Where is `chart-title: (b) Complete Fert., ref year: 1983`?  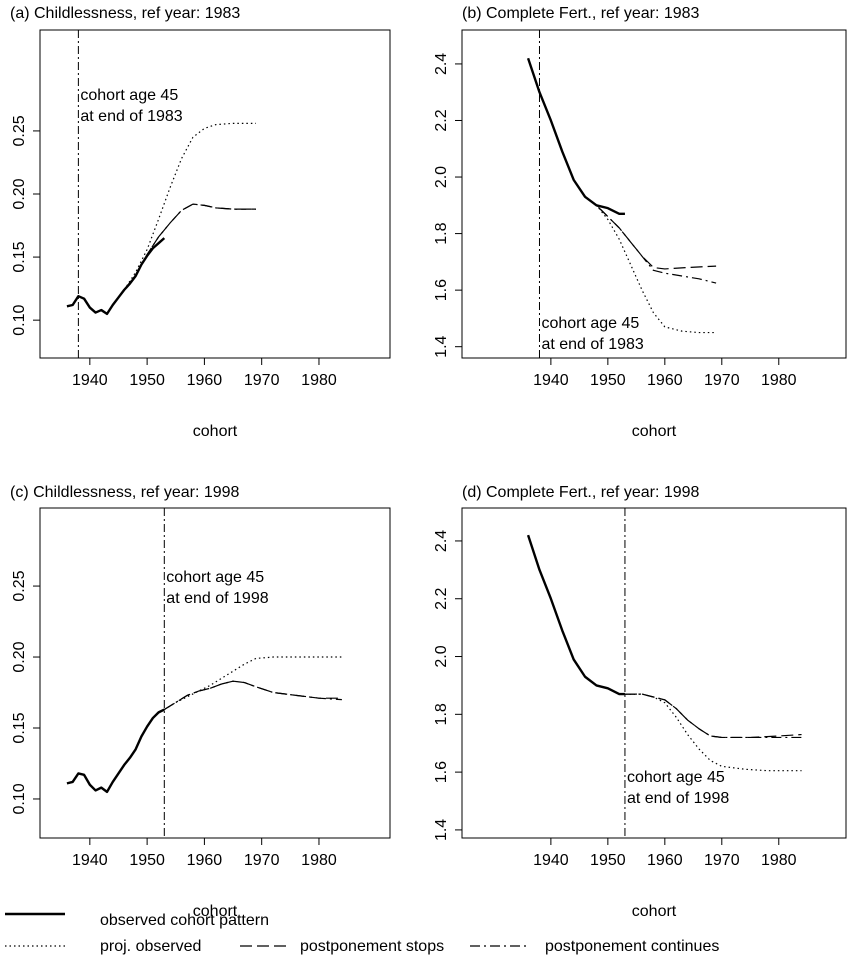
chart-title: (b) Complete Fert., ref year: 1983 is located at coordinates (581, 13).